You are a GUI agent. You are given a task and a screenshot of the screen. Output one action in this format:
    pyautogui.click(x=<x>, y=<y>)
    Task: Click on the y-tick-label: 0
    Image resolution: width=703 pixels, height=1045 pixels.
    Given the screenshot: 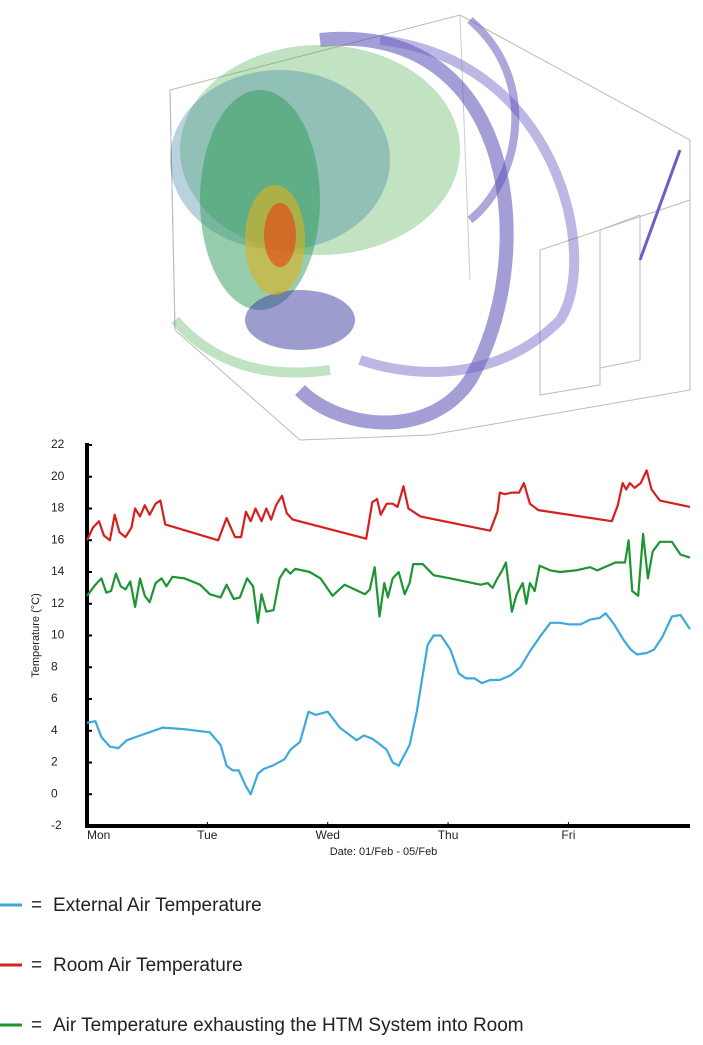 What is the action you would take?
    pyautogui.click(x=54, y=793)
    